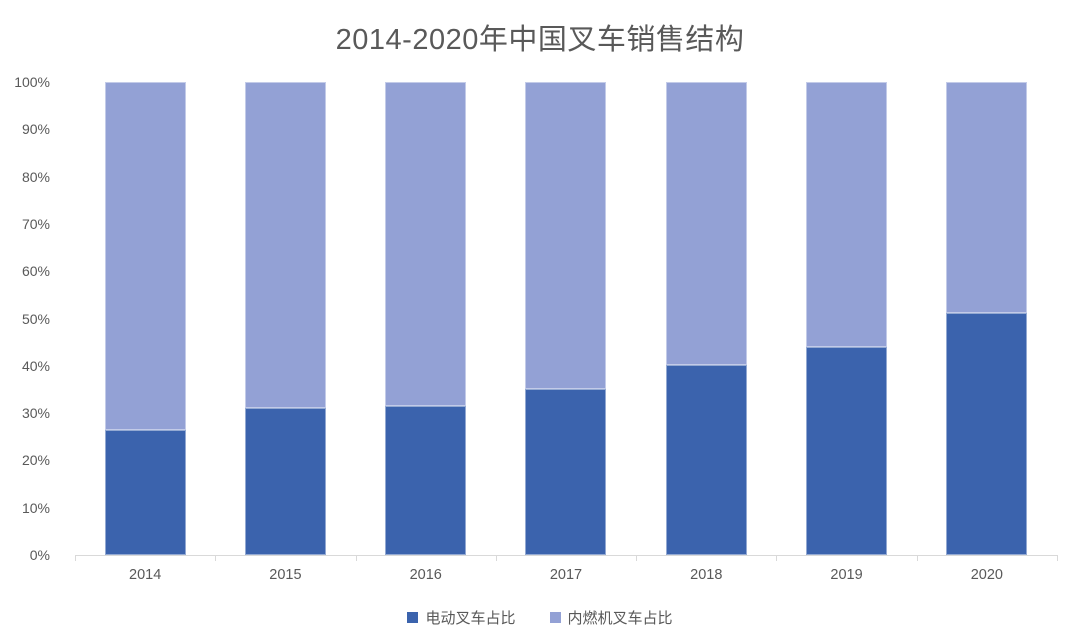 Image resolution: width=1080 pixels, height=639 pixels. What do you see at coordinates (425, 575) in the screenshot?
I see `x-axis-label-2016: 2016` at bounding box center [425, 575].